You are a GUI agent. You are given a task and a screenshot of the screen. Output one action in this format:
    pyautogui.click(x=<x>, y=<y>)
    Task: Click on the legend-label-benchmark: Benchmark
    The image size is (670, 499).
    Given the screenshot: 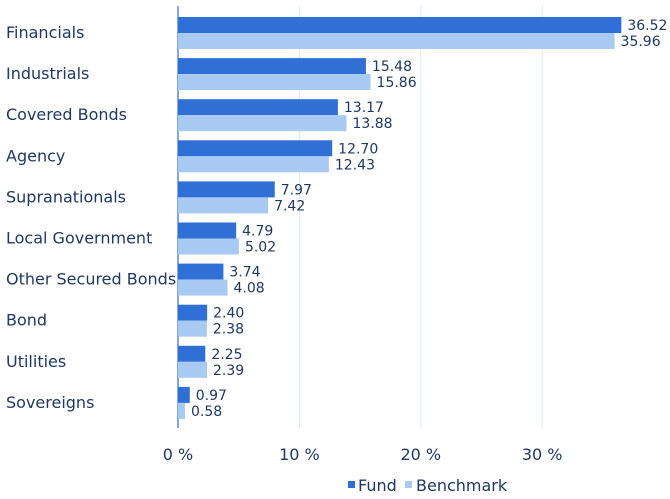 What is the action you would take?
    pyautogui.click(x=462, y=485)
    